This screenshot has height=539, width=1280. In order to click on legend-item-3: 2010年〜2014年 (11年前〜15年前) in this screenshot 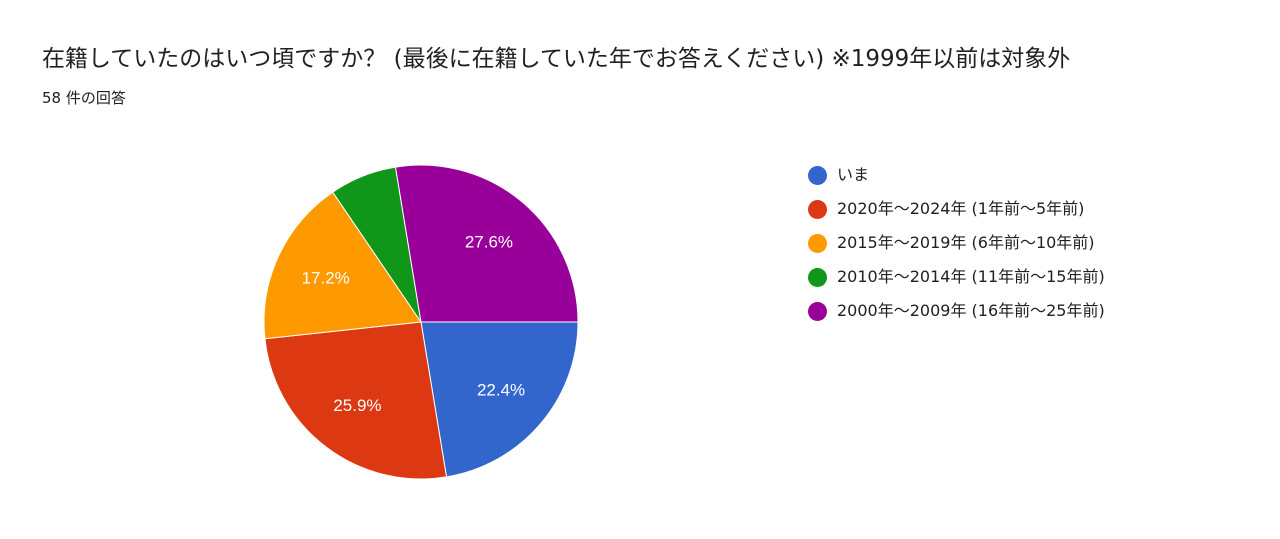, I will do `click(956, 277)`.